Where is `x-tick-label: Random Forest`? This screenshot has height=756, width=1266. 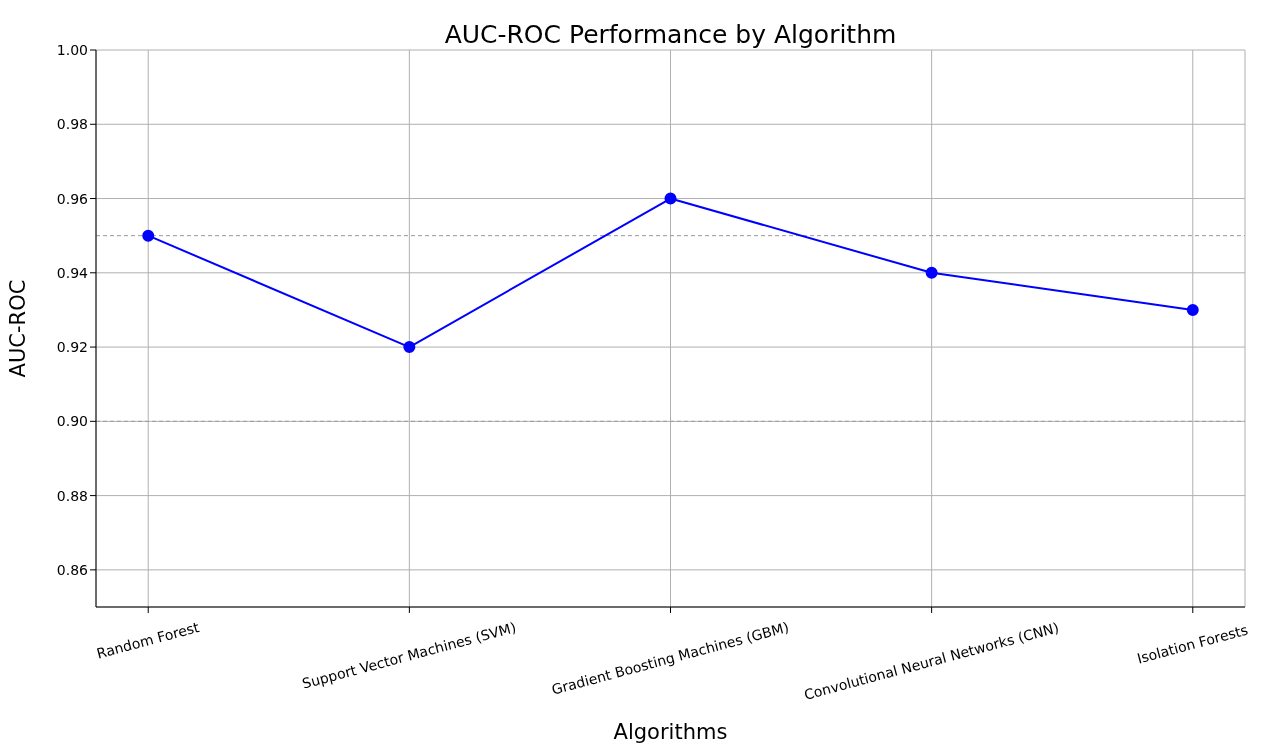 x-tick-label: Random Forest is located at coordinates (148, 640).